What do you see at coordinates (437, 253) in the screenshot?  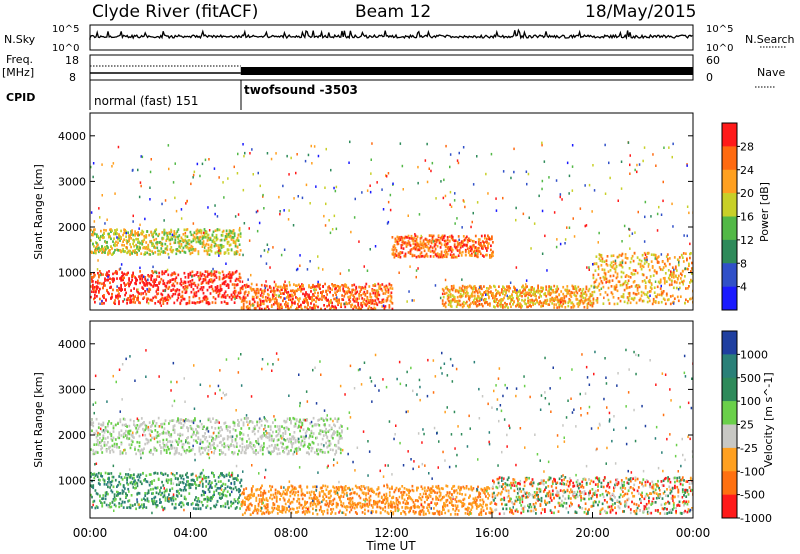 I see `power-cell-1996` at bounding box center [437, 253].